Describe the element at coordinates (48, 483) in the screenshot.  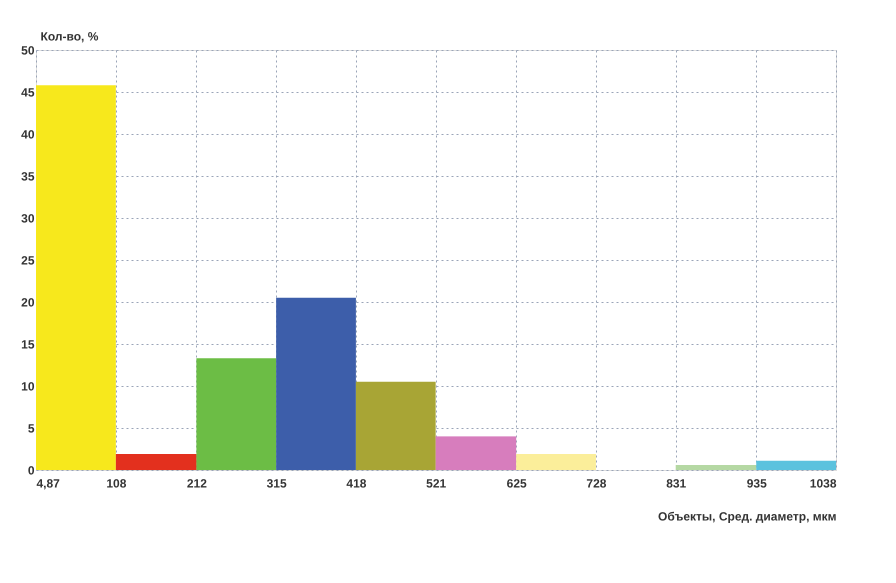
I see `x-tick-label: 4,87` at that location.